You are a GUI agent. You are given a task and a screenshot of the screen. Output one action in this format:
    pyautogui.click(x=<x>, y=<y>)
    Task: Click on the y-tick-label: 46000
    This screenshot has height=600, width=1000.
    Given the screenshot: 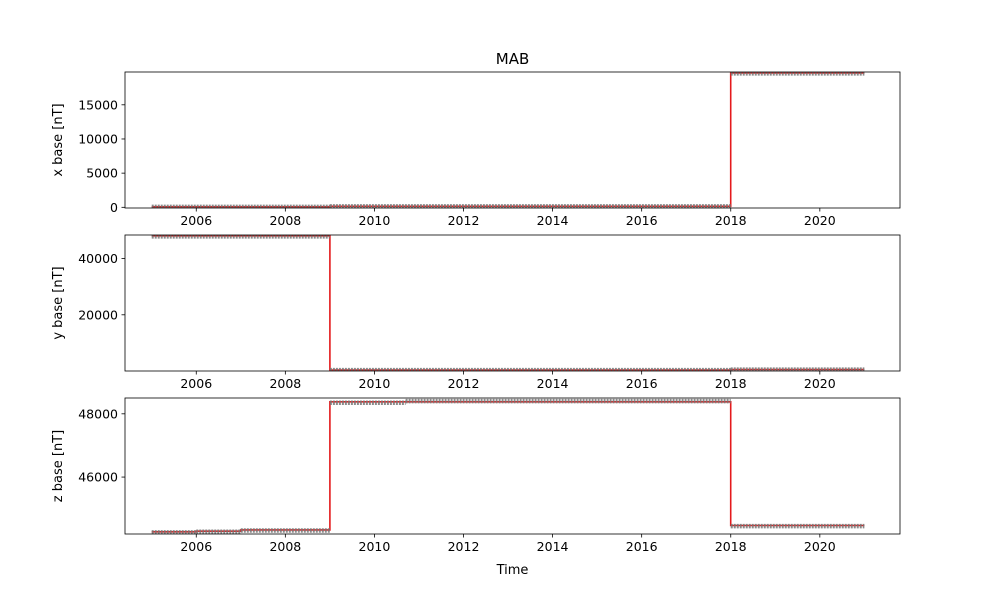 What is the action you would take?
    pyautogui.click(x=98, y=477)
    